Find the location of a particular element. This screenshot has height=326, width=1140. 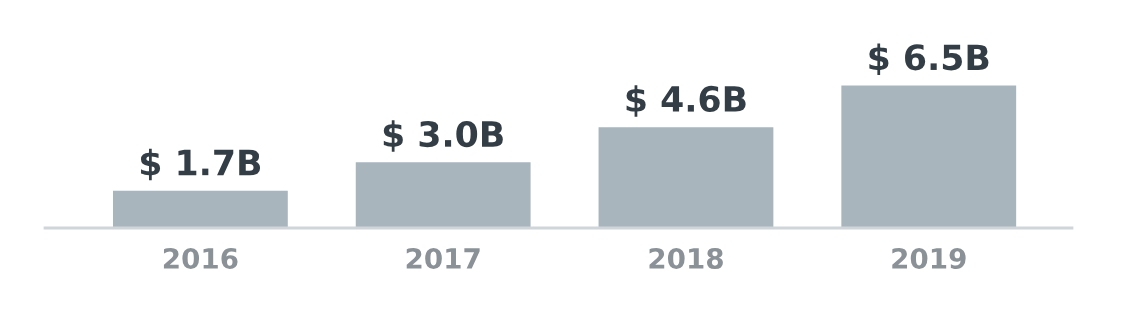

data-label: $ 6.5B is located at coordinates (929, 59).